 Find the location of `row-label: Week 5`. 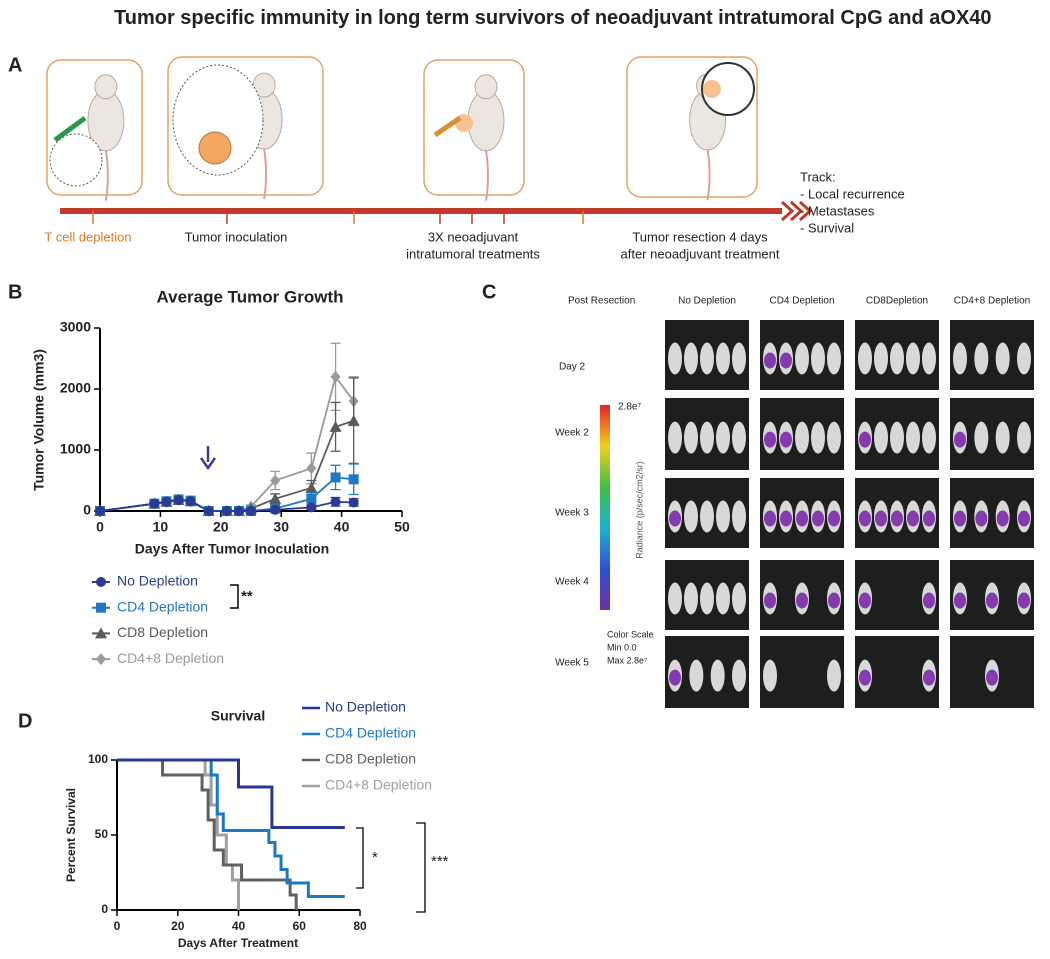

row-label: Week 5 is located at coordinates (572, 663).